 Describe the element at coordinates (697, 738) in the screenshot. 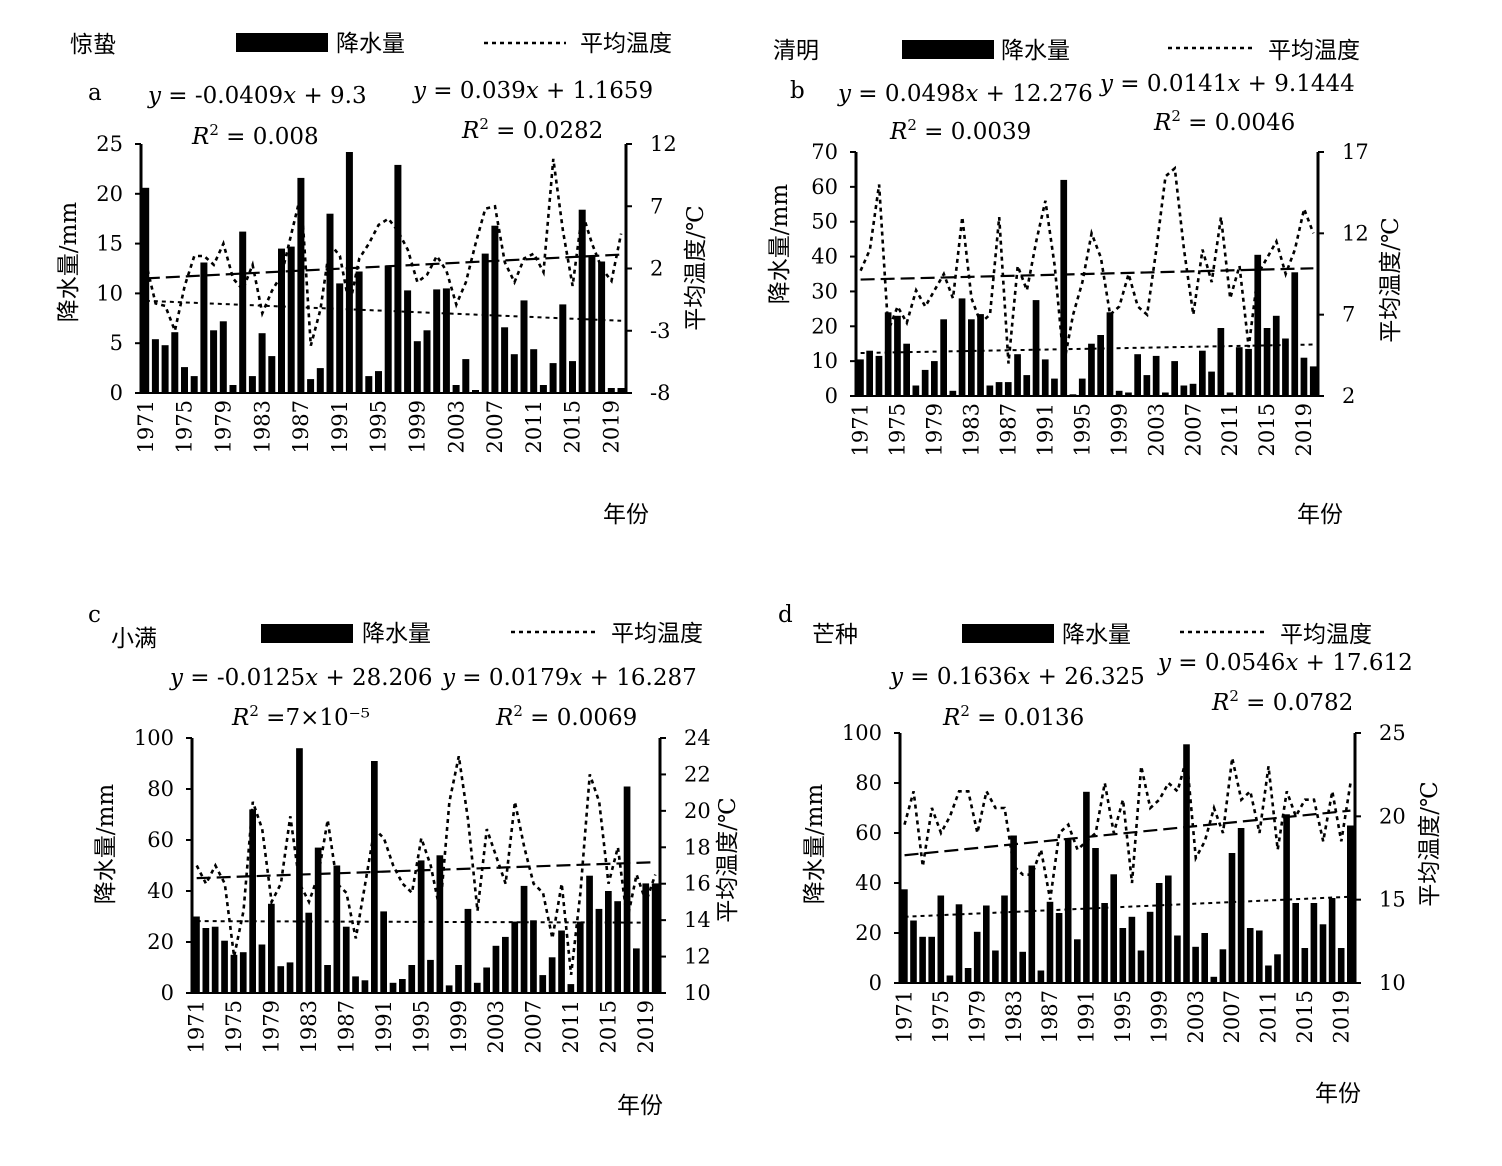

I see `right-tick-label: 24` at that location.